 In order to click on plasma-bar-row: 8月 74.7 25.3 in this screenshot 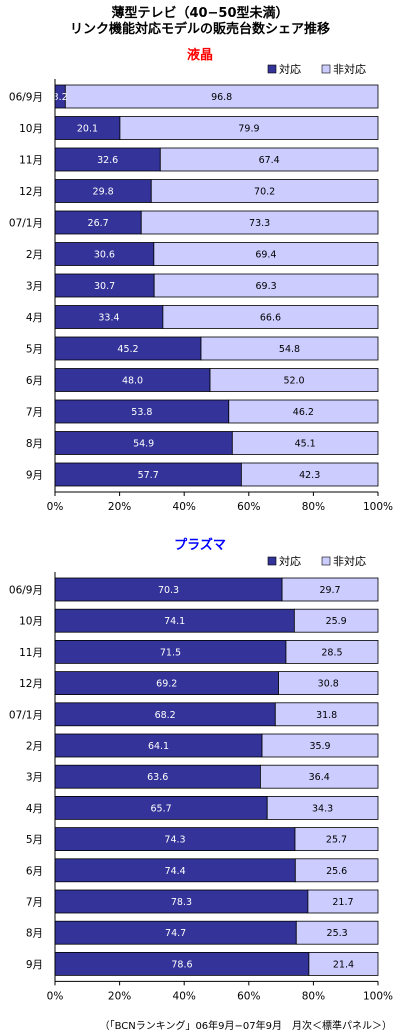, I will do `click(202, 932)`.